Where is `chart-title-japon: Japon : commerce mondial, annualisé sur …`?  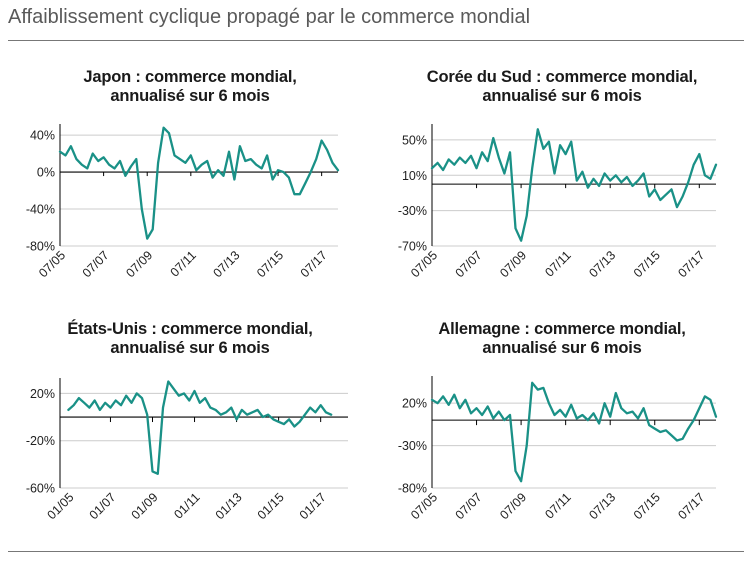 chart-title-japon: Japon : commerce mondial, annualisé sur … is located at coordinates (190, 87).